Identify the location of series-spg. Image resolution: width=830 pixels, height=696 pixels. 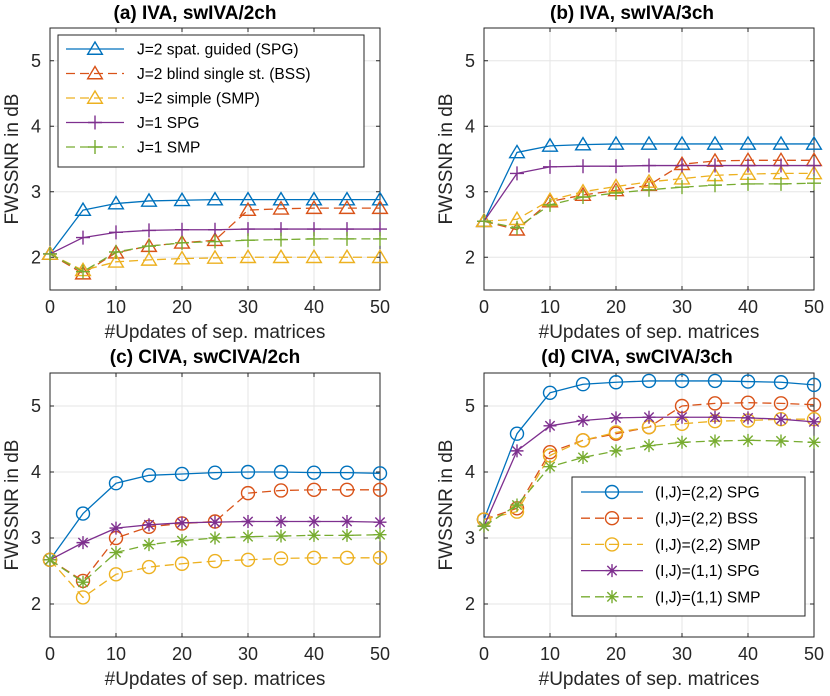
(215, 225).